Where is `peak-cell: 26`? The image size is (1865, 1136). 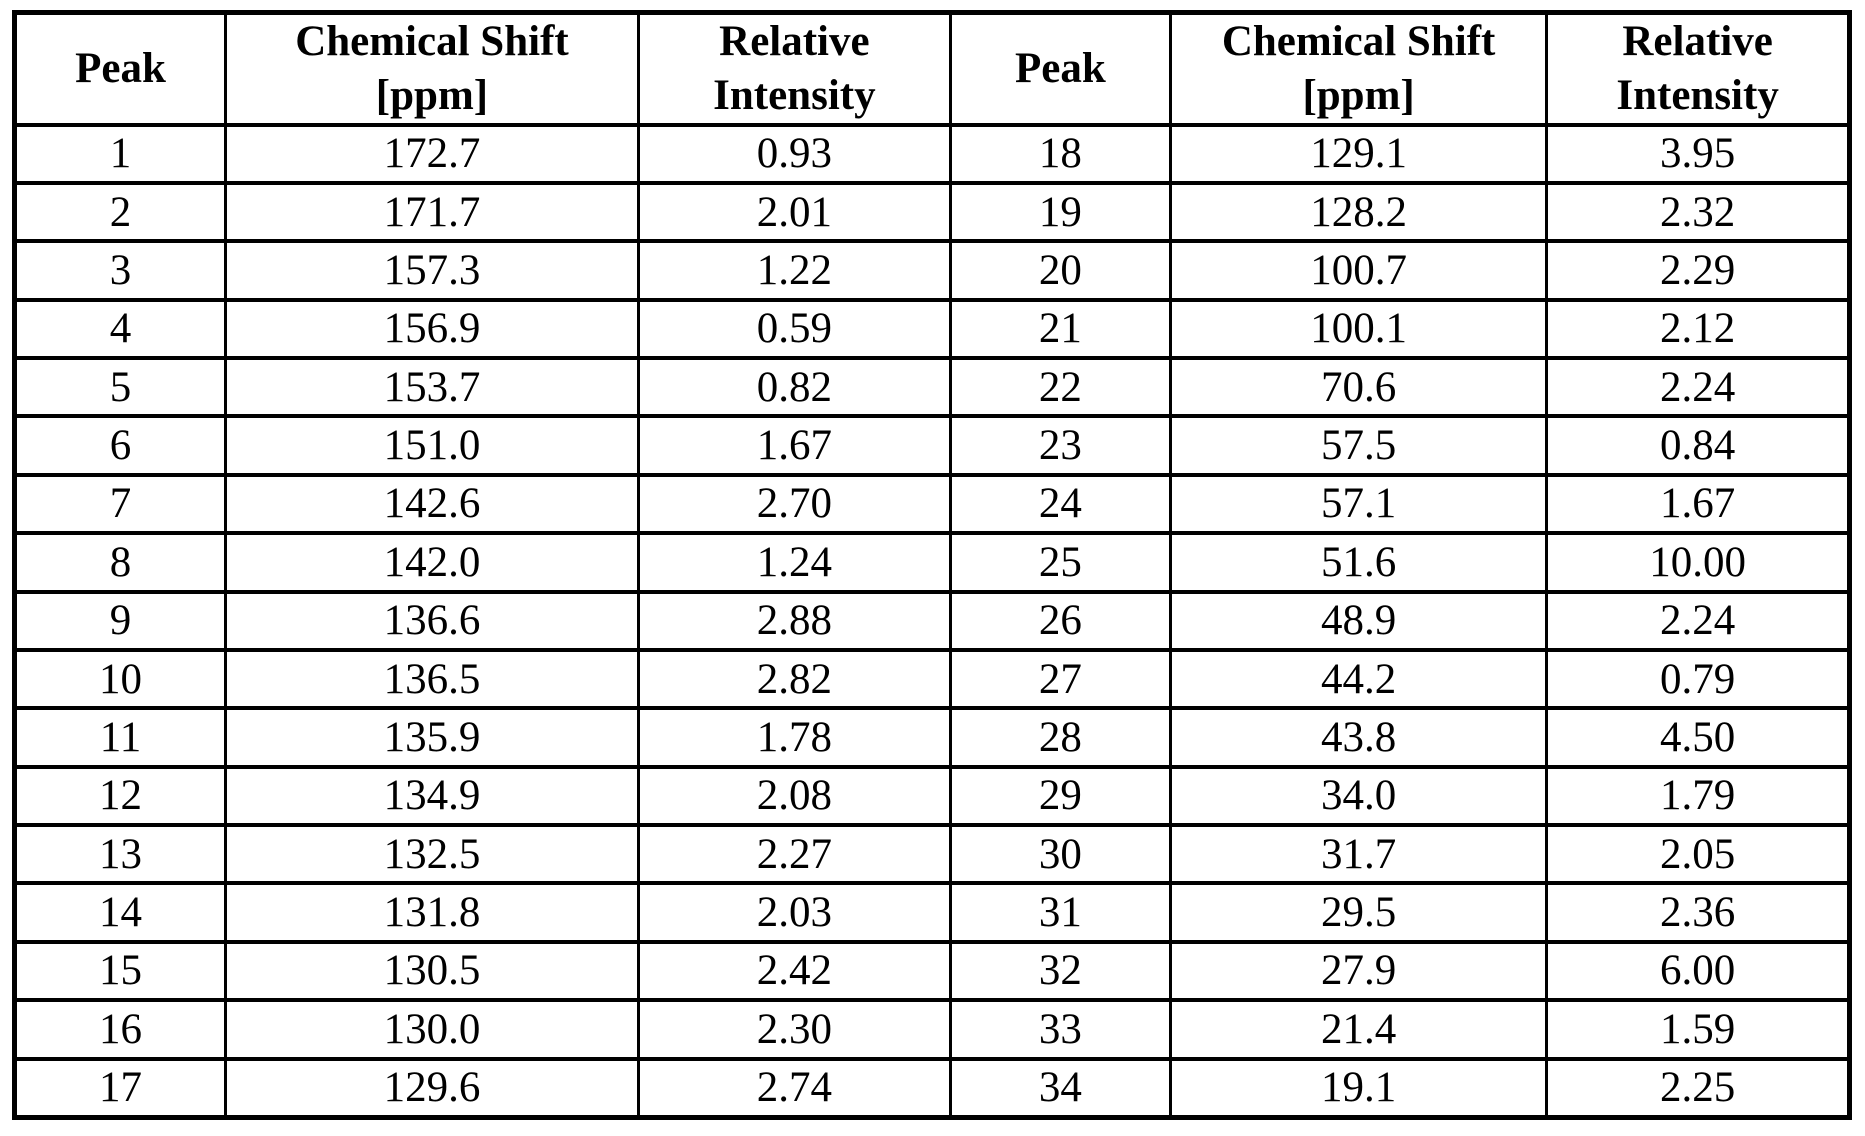
peak-cell: 26 is located at coordinates (1060, 620).